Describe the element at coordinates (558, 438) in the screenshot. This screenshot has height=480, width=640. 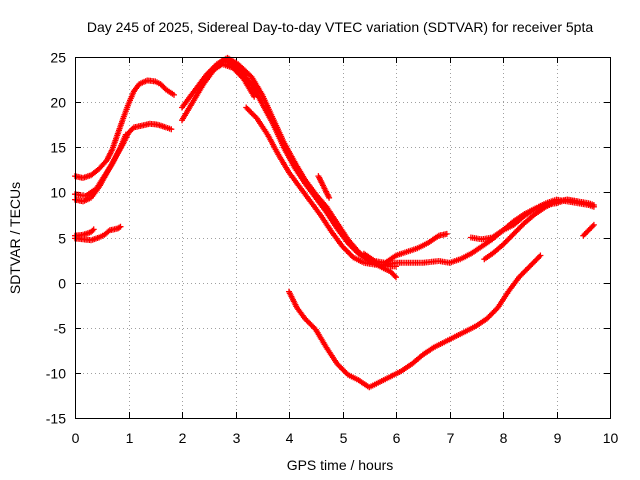
I see `x-tick-label: 9` at that location.